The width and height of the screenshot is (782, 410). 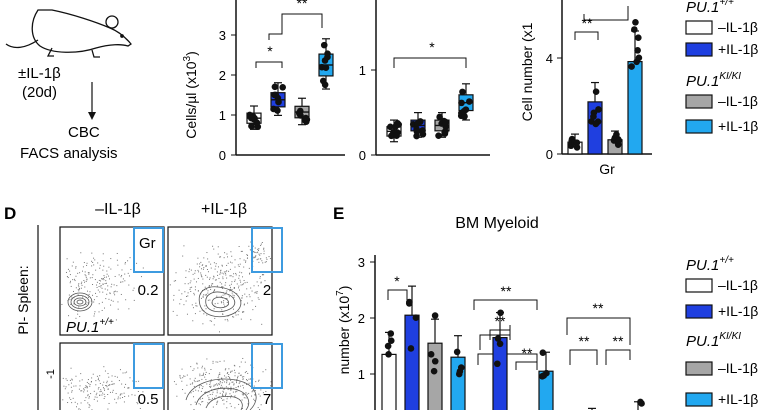 What do you see at coordinates (361, 318) in the screenshot?
I see `svg-text: 2` at bounding box center [361, 318].